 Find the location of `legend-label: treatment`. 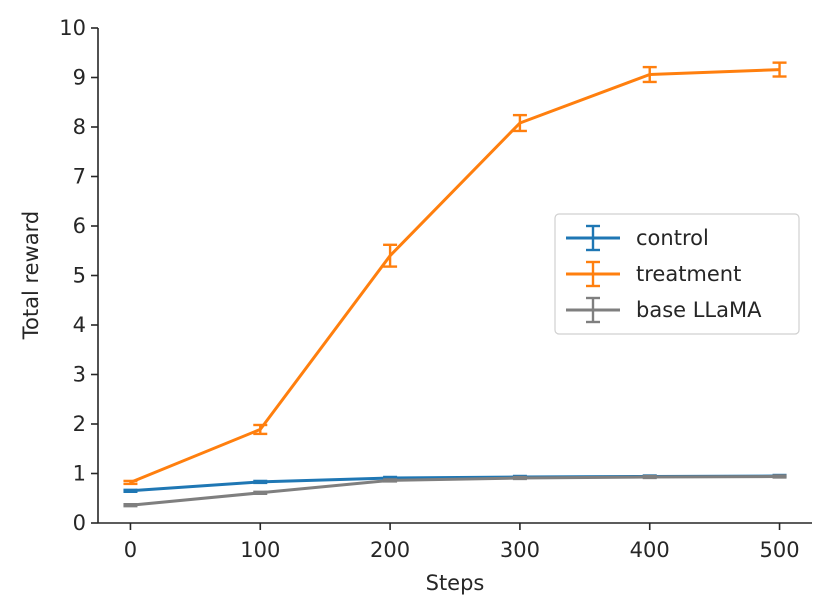

legend-label: treatment is located at coordinates (688, 274).